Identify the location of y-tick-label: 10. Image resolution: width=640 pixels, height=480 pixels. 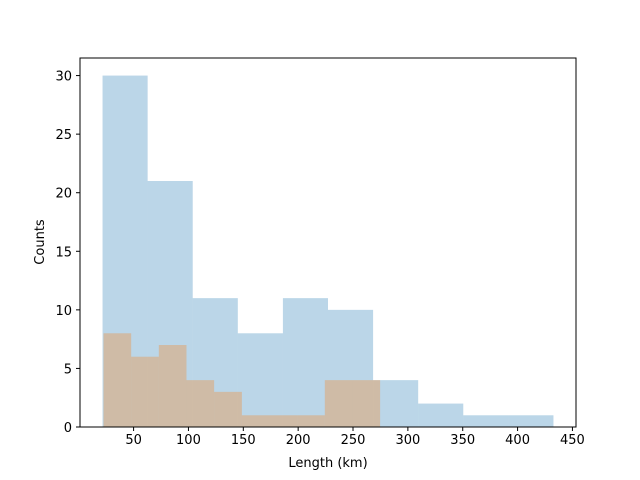
(63, 311).